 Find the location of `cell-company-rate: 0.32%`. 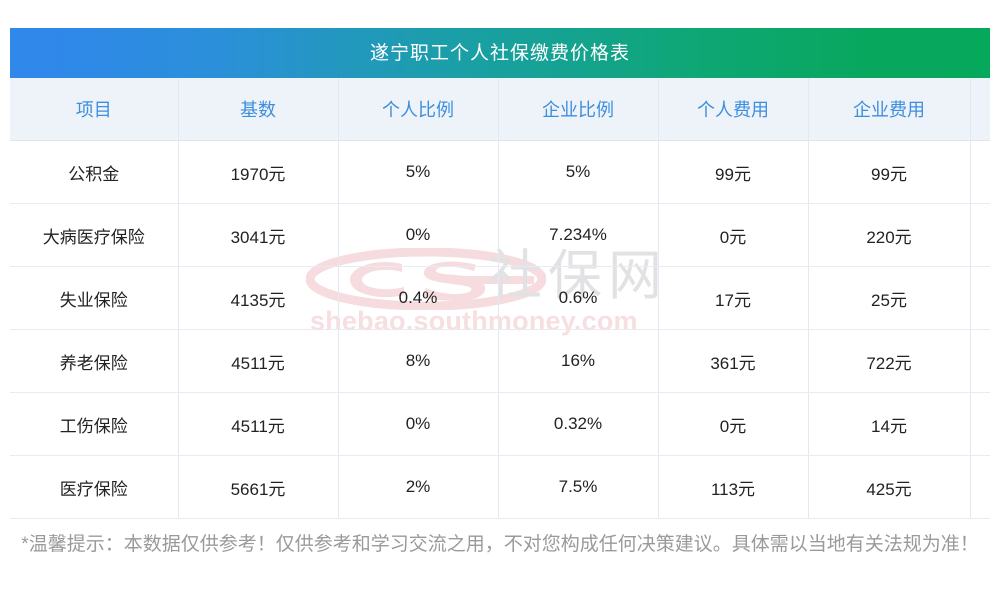

cell-company-rate: 0.32% is located at coordinates (578, 424).